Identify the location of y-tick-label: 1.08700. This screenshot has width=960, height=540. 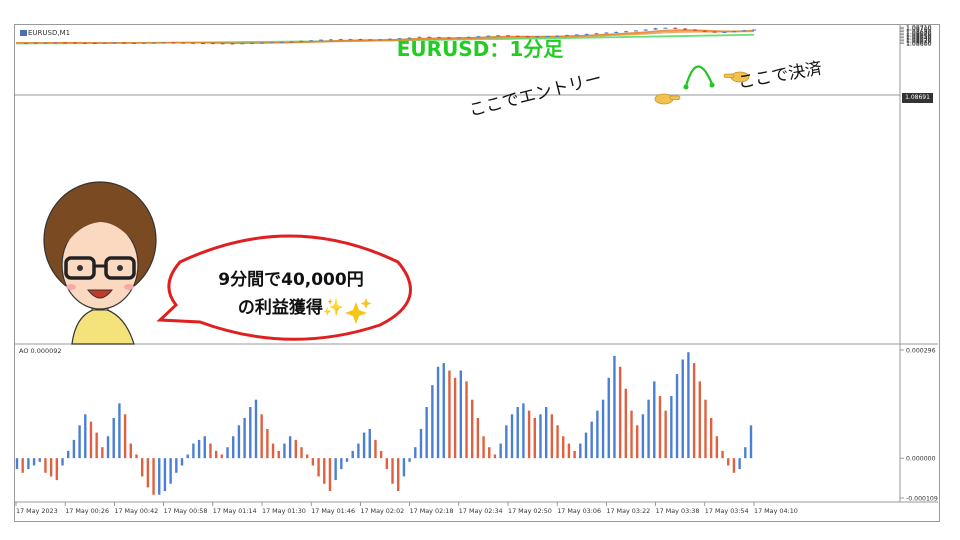
(919, 29).